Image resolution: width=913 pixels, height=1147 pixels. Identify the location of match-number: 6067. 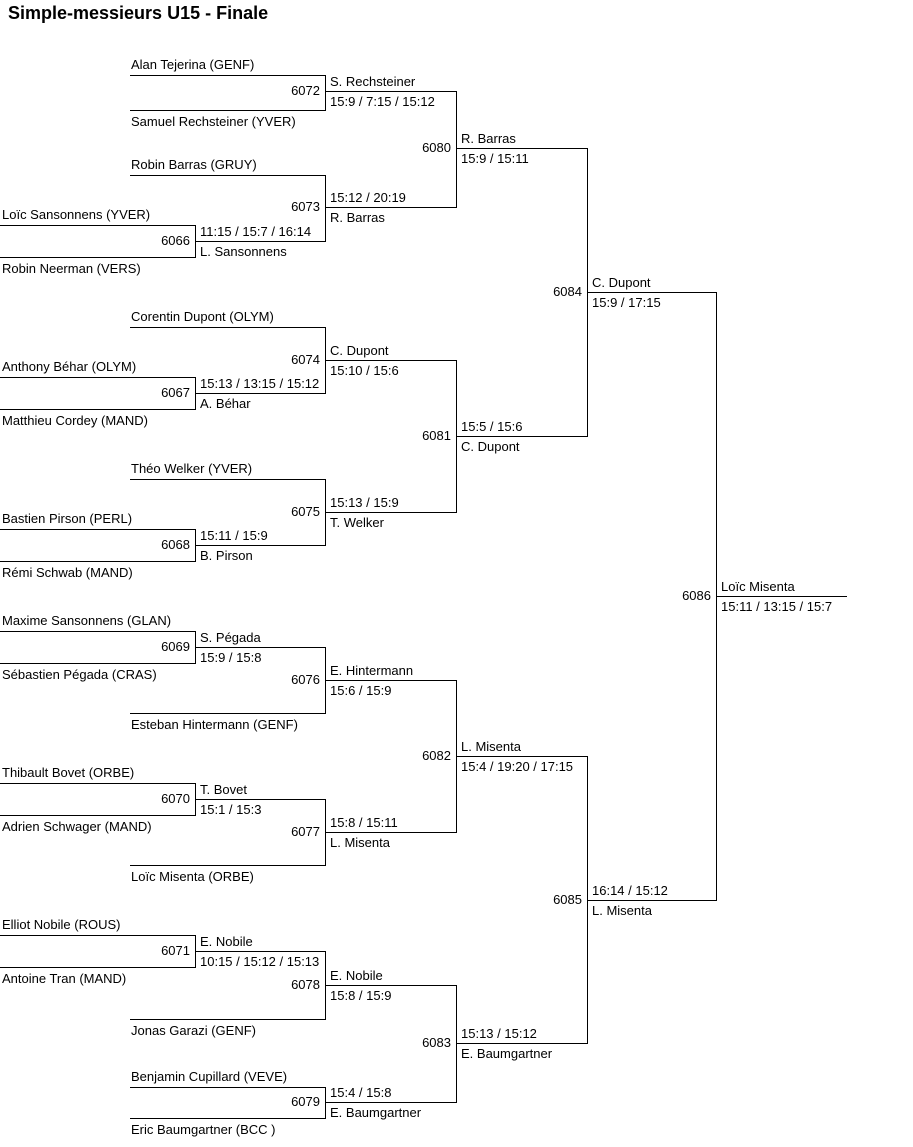
(175, 392).